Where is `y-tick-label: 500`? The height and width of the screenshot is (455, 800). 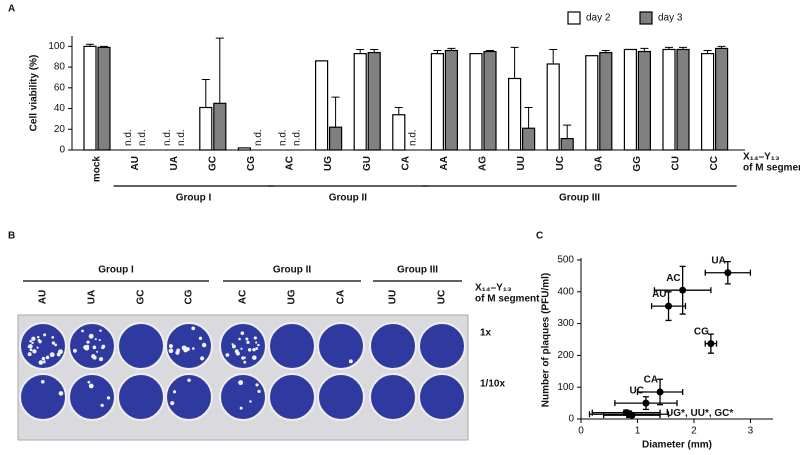 y-tick-label: 500 is located at coordinates (565, 260).